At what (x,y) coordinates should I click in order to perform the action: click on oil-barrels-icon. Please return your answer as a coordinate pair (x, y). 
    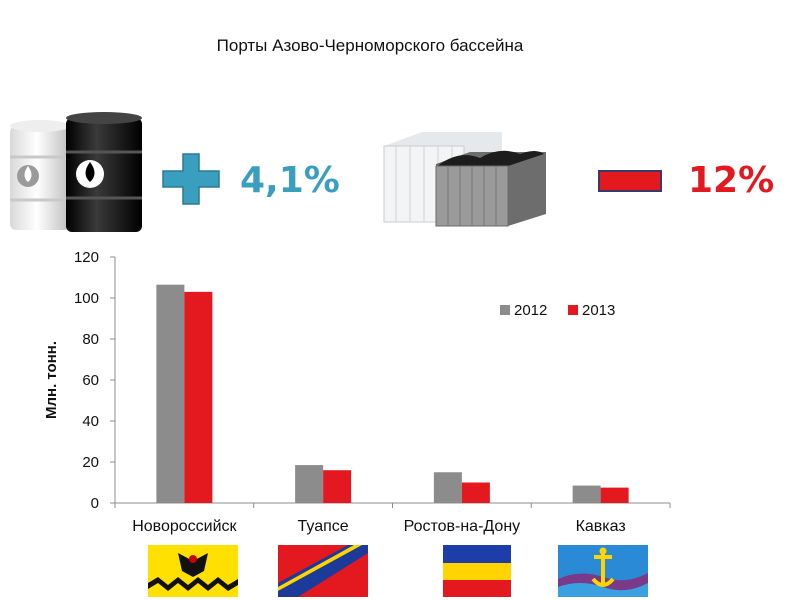
    Looking at the image, I should click on (76, 172).